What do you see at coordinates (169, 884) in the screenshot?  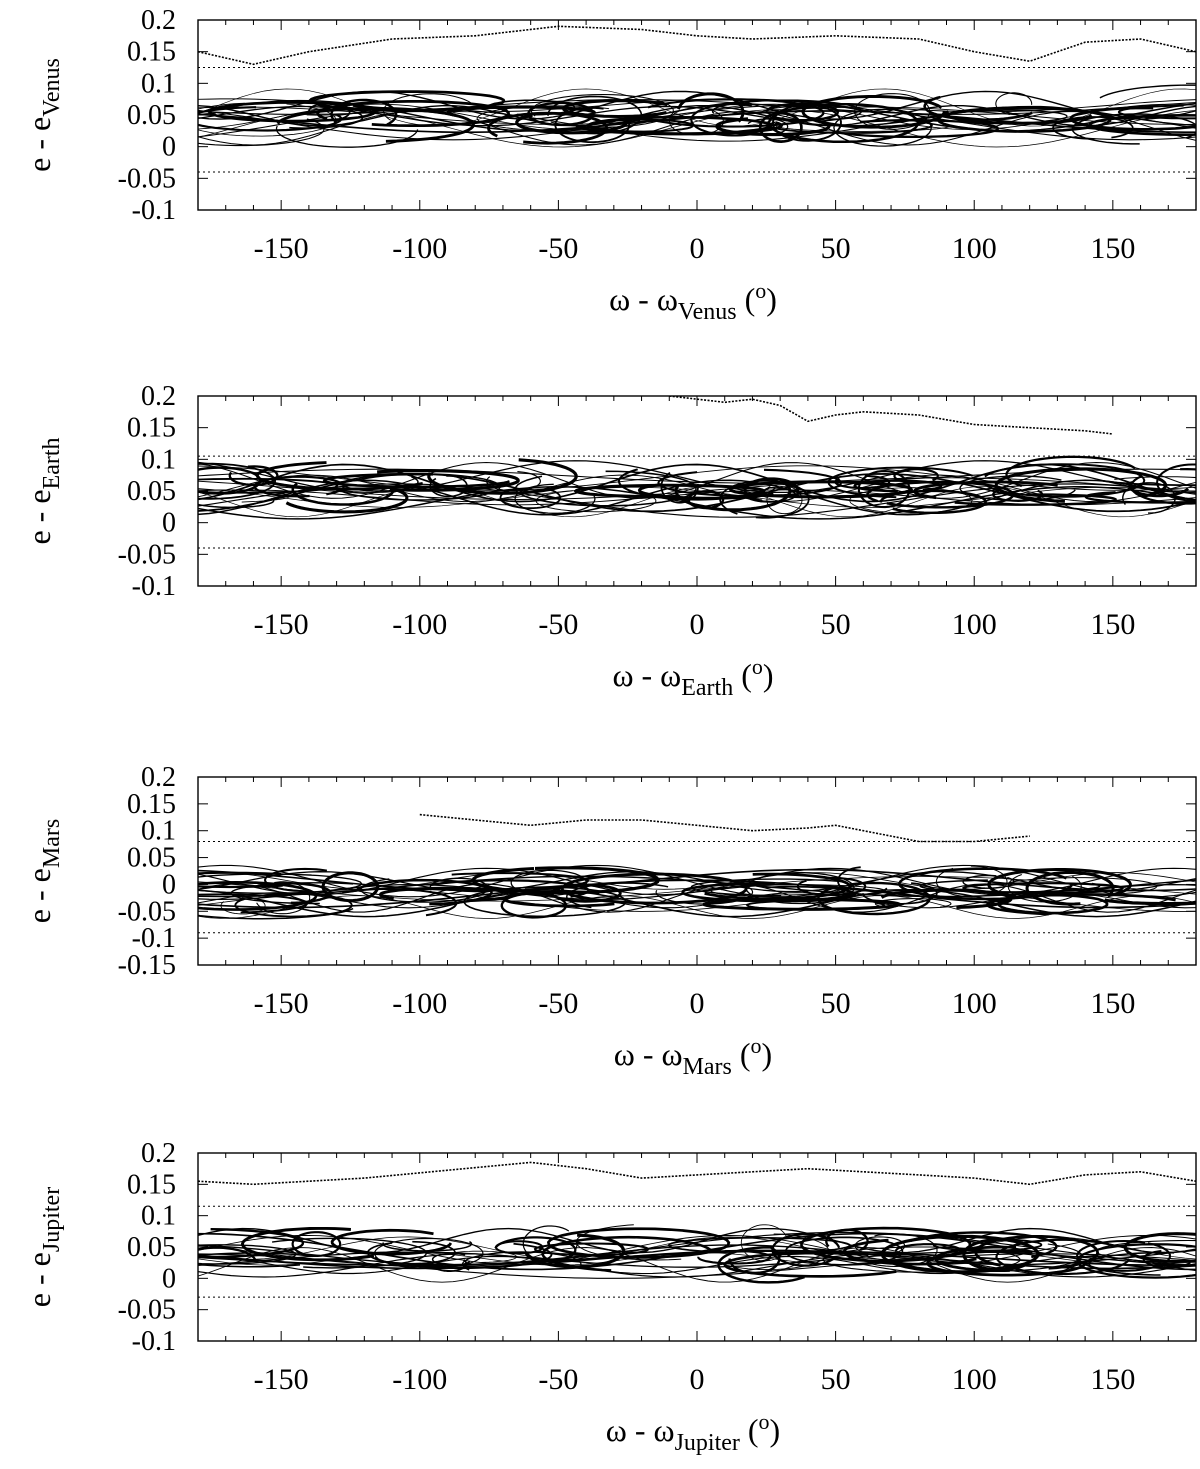 I see `y-tick-label: 0` at bounding box center [169, 884].